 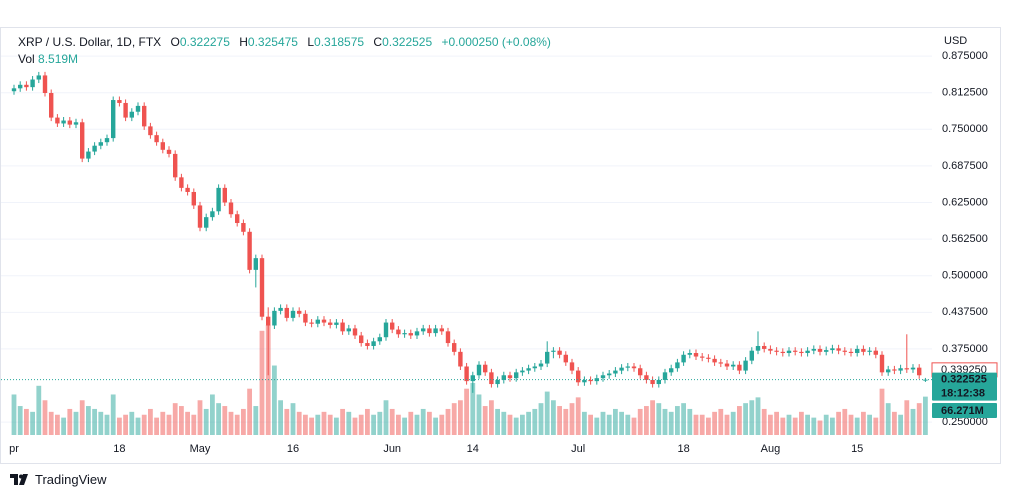 I want to click on y-tick-label: 0.562500, so click(x=965, y=239).